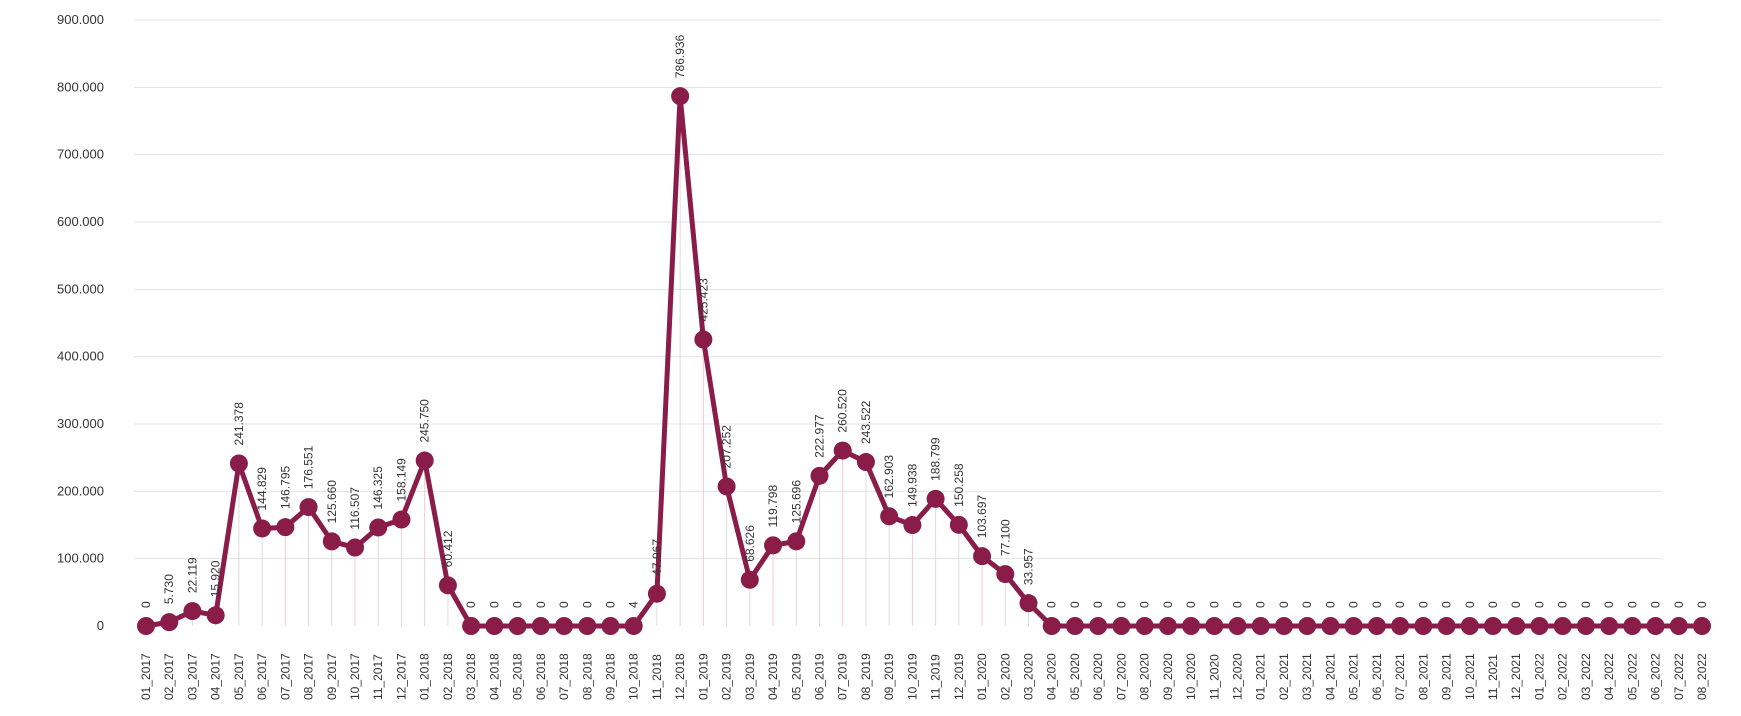  Describe the element at coordinates (982, 676) in the screenshot. I see `x-tick-label: 01_2020` at that location.